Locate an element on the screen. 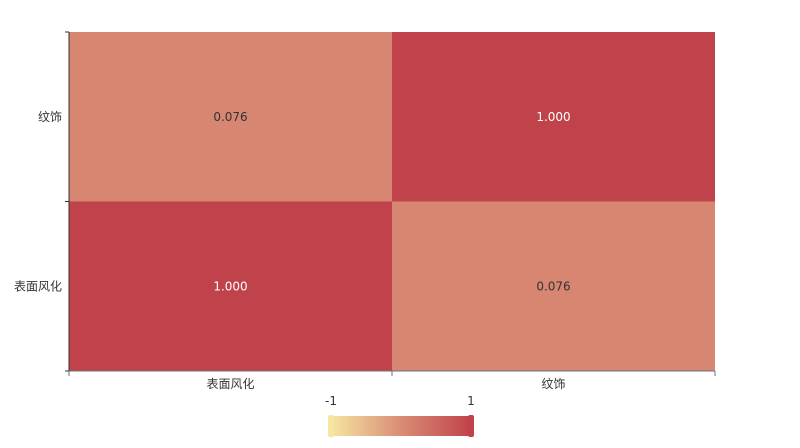  x-axis-tick-label: 表面风化 is located at coordinates (230, 384).